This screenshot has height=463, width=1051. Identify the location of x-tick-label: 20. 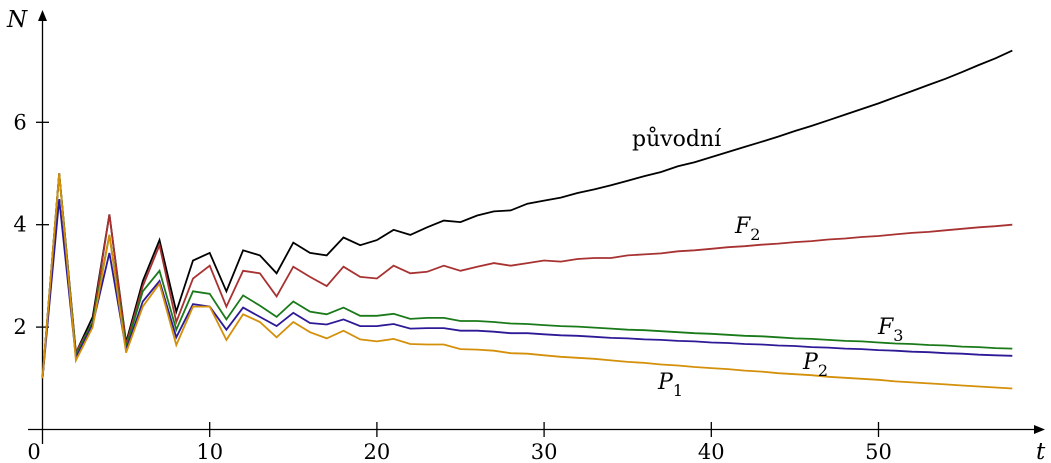
(377, 451).